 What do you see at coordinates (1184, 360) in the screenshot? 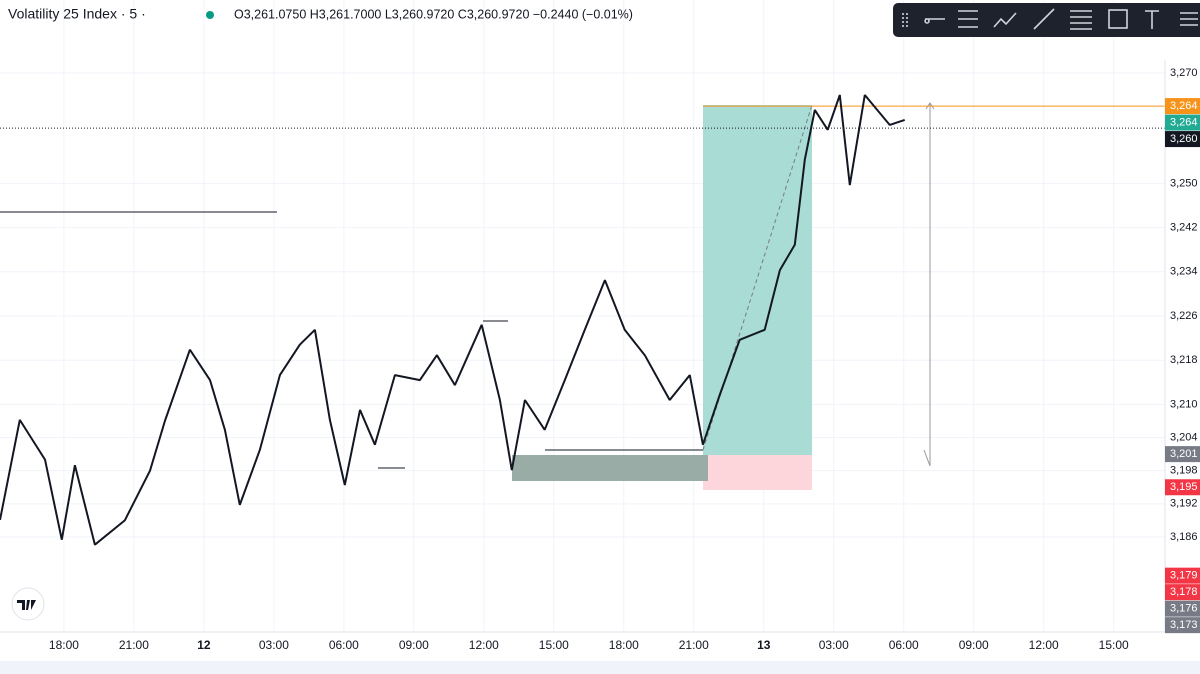
I see `y-tick-label: 3,218` at bounding box center [1184, 360].